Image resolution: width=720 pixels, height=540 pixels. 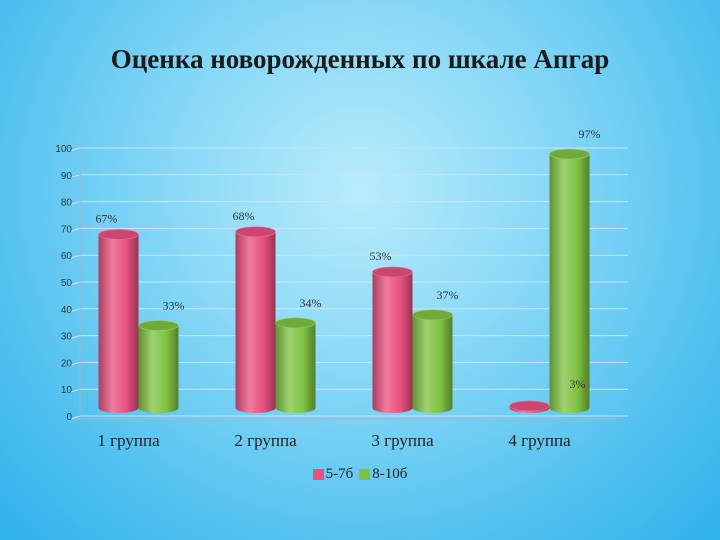 What do you see at coordinates (539, 440) in the screenshot?
I see `x-tick-label: 4 группа` at bounding box center [539, 440].